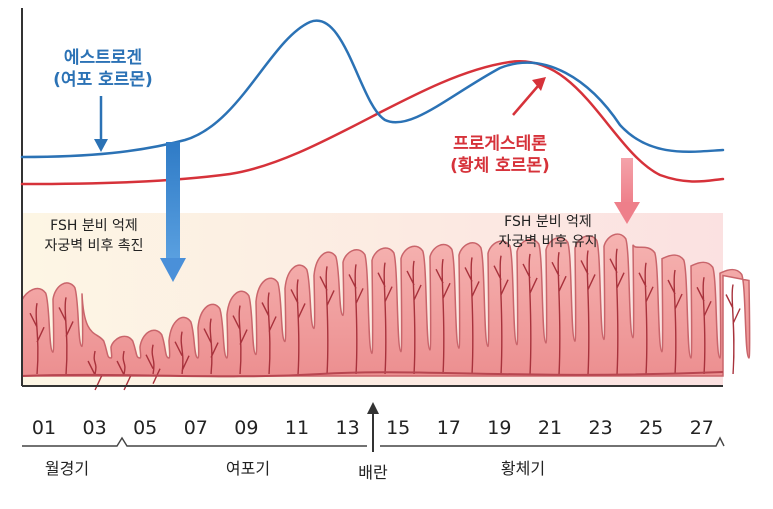 This screenshot has height=509, width=773. I want to click on ovulation-marker, so click(373, 427).